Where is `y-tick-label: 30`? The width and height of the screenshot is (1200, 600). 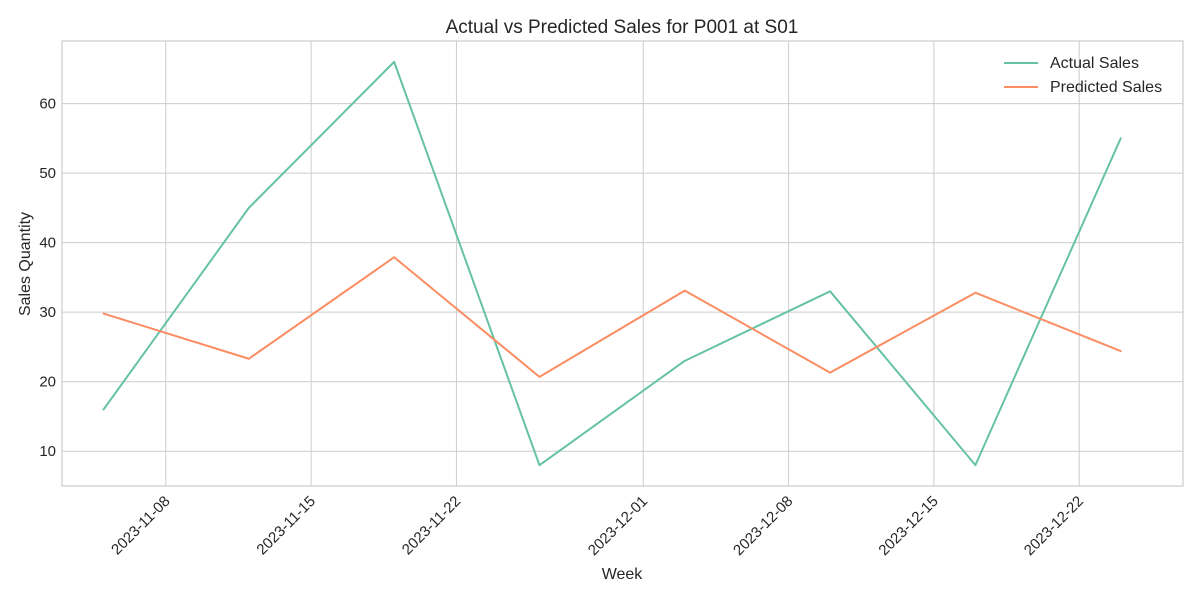 y-tick-label: 30 is located at coordinates (47, 312).